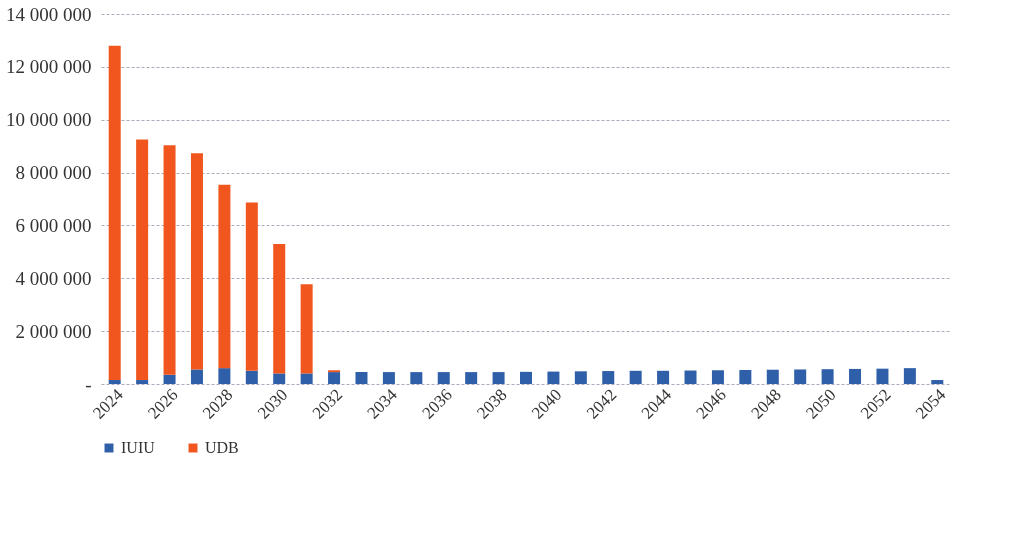 The image size is (1023, 557). Describe the element at coordinates (53, 225) in the screenshot. I see `y-tick-label: 6 000 000` at that location.